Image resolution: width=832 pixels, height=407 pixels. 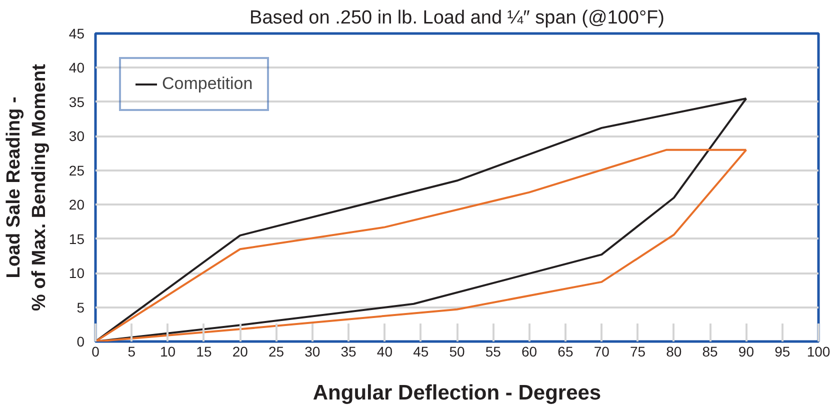 What do you see at coordinates (457, 18) in the screenshot?
I see `chart-title: Based on .250 in lb. Load and ¼″ span (@100°F)` at bounding box center [457, 18].